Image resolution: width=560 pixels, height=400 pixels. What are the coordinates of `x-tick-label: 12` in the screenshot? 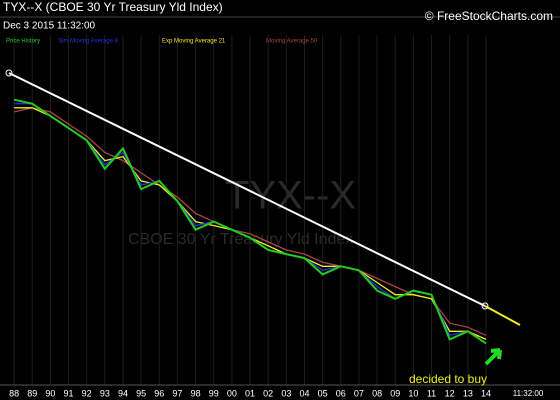 It's located at (450, 393).